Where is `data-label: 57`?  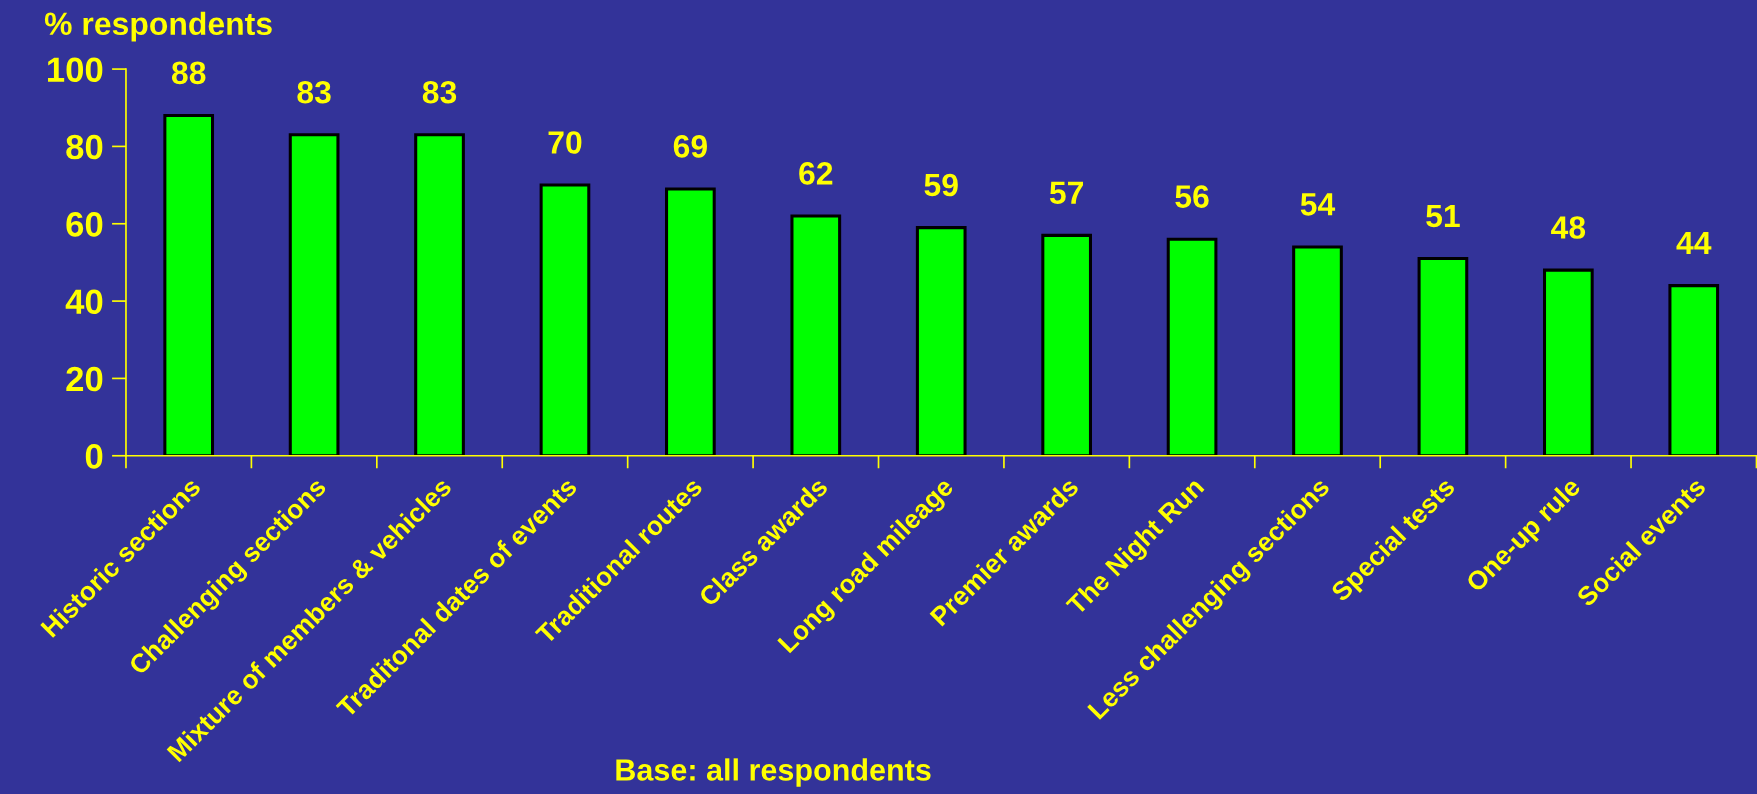
data-label: 57 is located at coordinates (1066, 193).